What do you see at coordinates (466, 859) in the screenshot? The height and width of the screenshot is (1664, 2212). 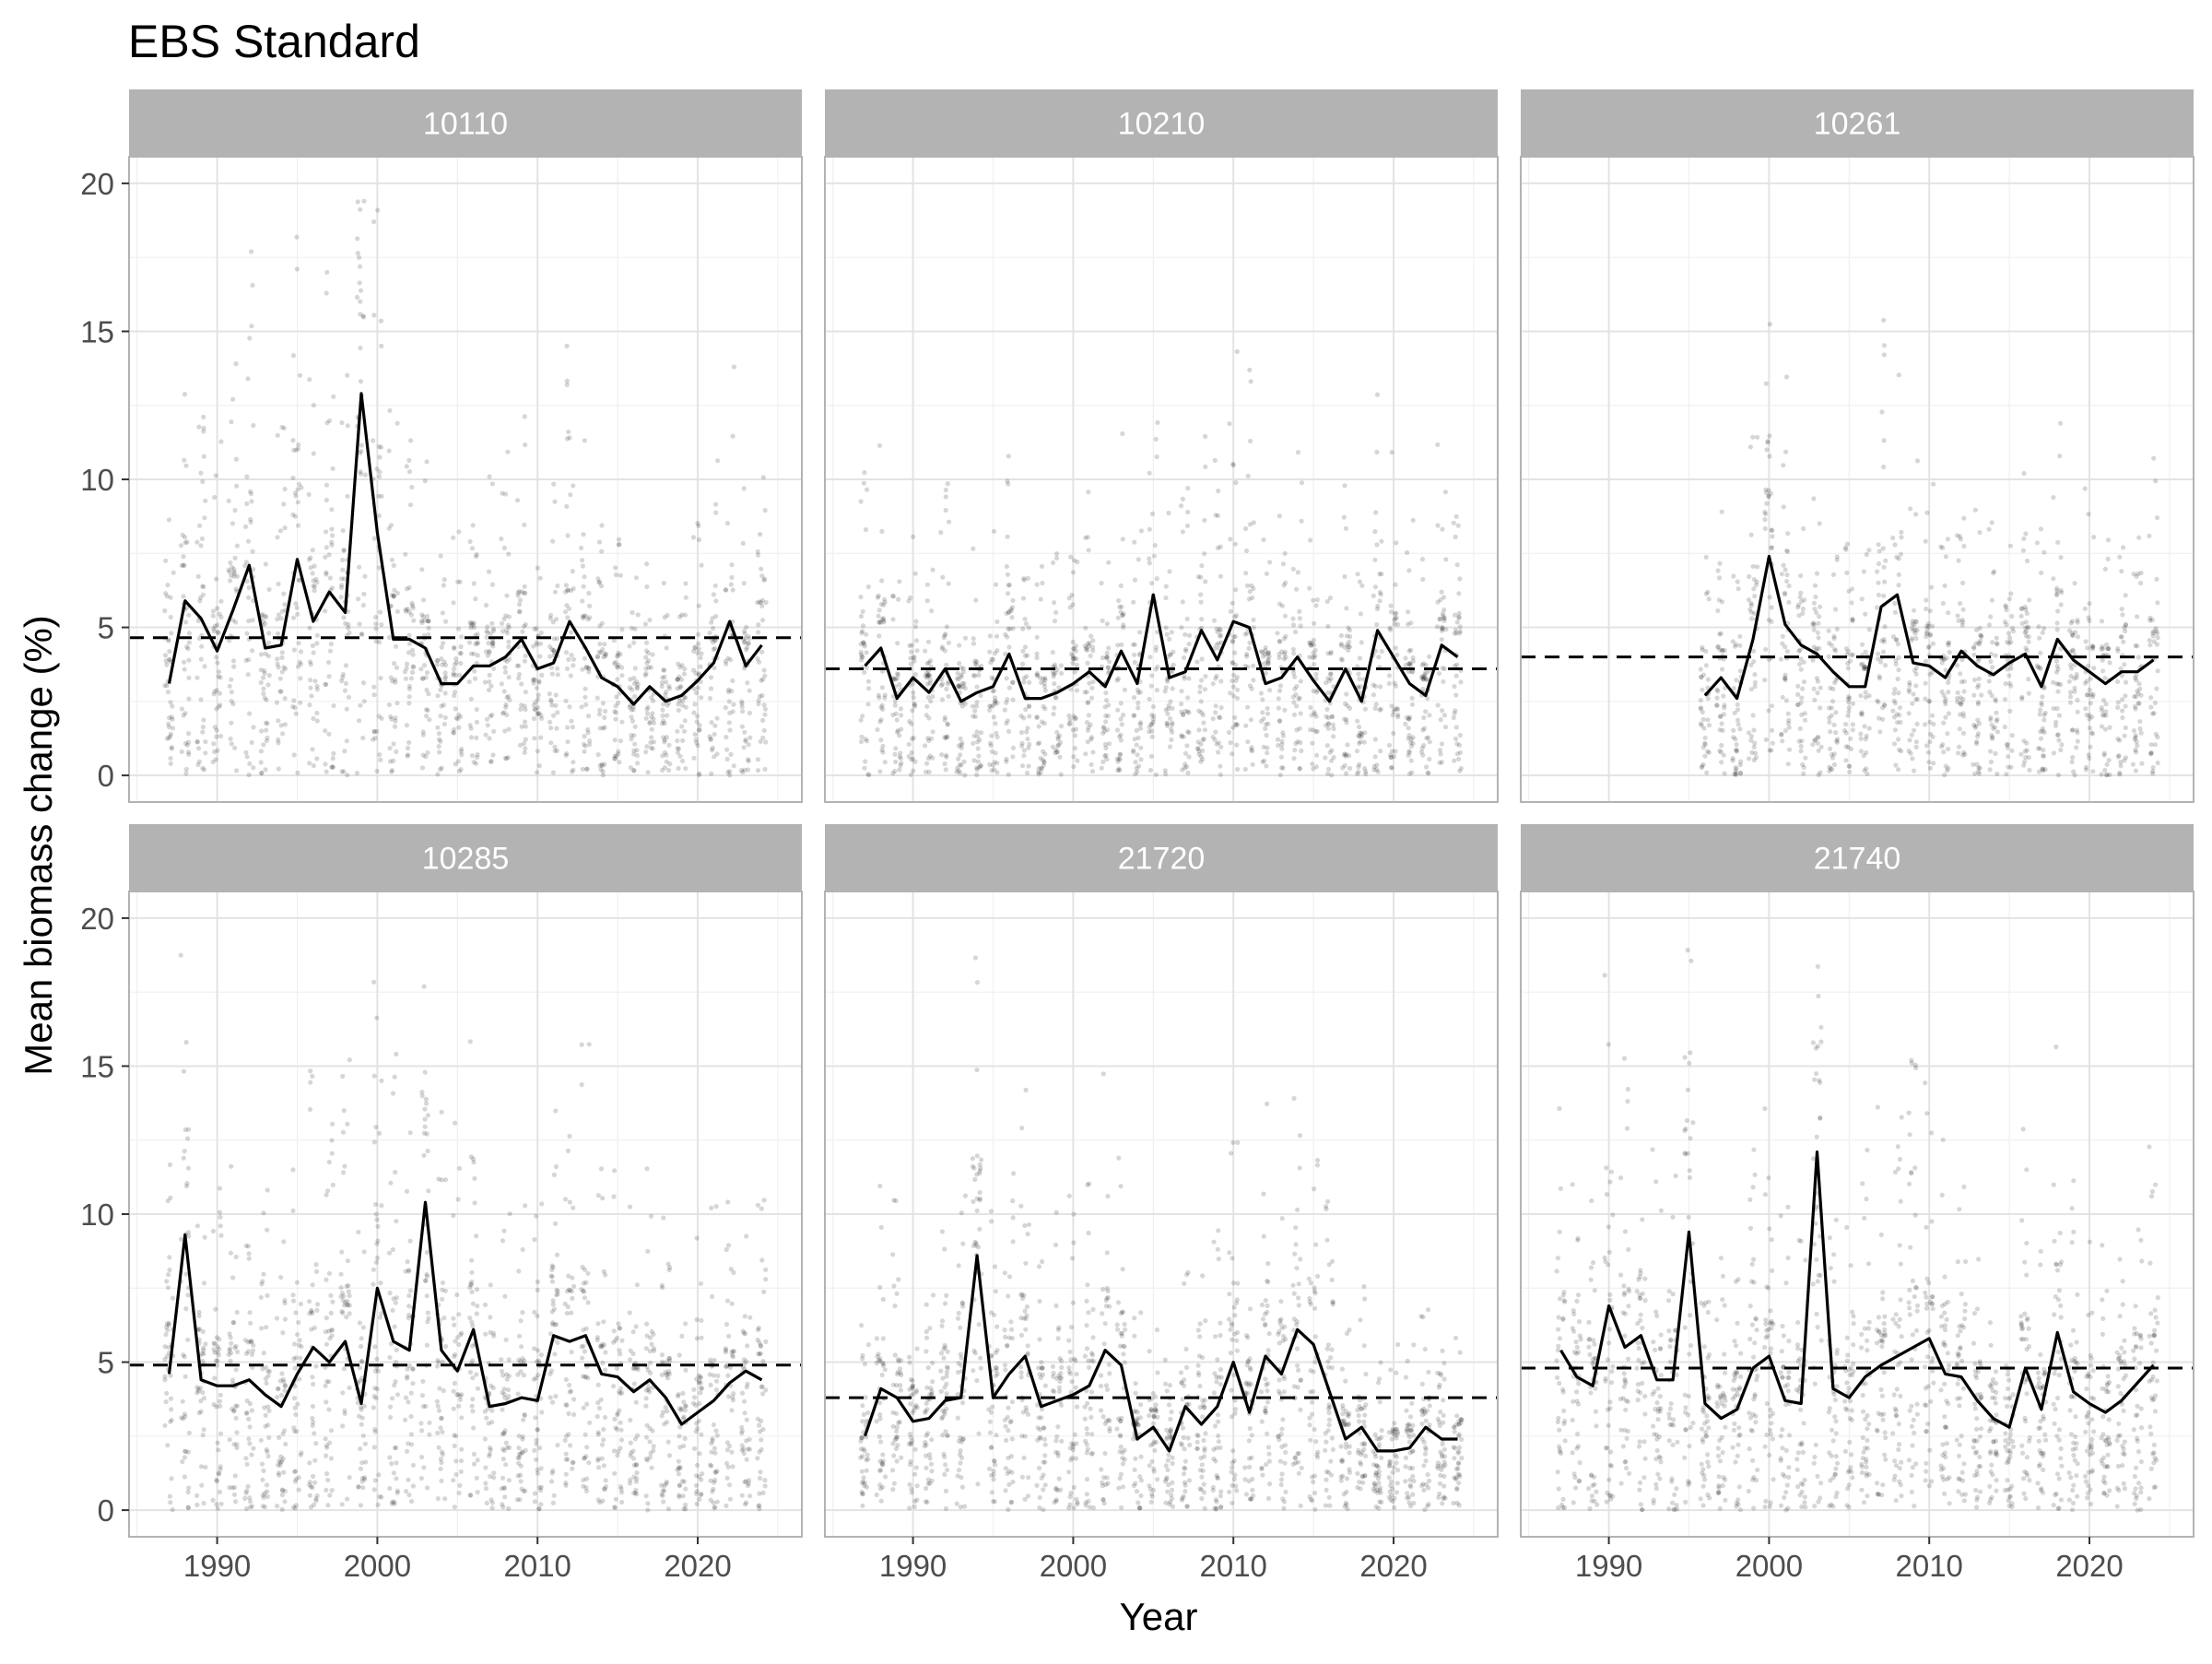 I see `facet-strip-label: 10285` at bounding box center [466, 859].